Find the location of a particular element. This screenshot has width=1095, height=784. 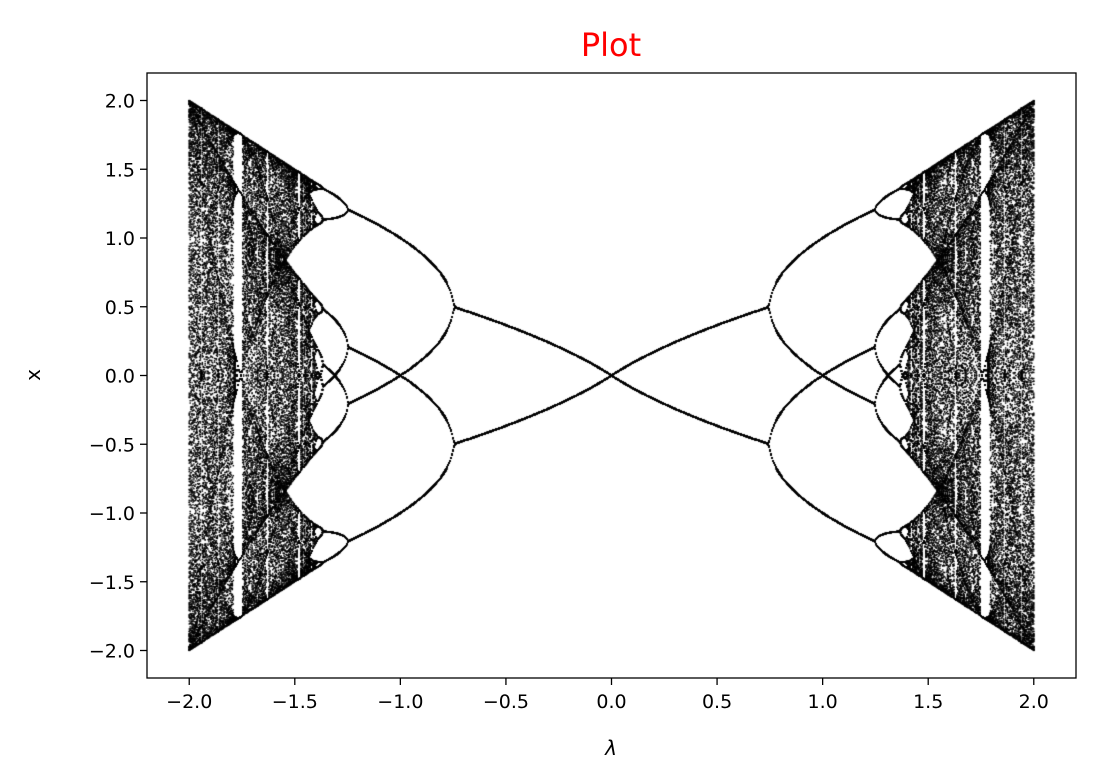

x-axis: −2.0 −1.5 −1.0 −0.5 0.0 0.5 1.0 1.5 2.0 is located at coordinates (607, 695).